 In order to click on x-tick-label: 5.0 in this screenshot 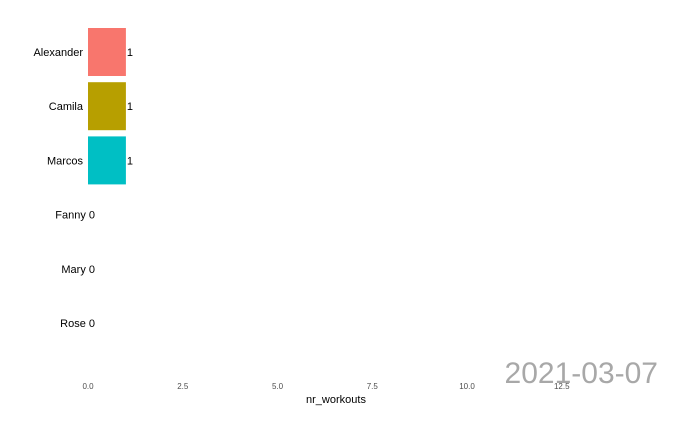, I will do `click(278, 386)`.